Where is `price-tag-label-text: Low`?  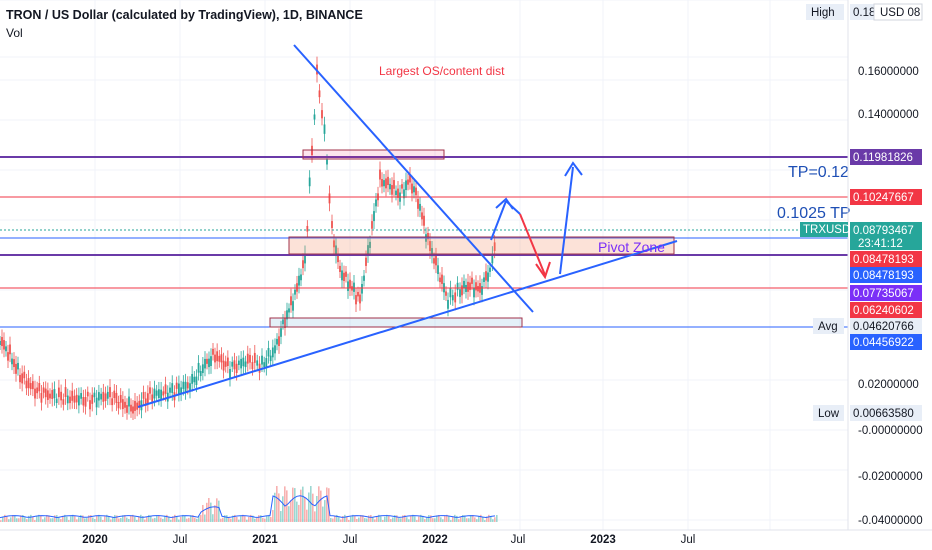
price-tag-label-text: Low is located at coordinates (829, 414).